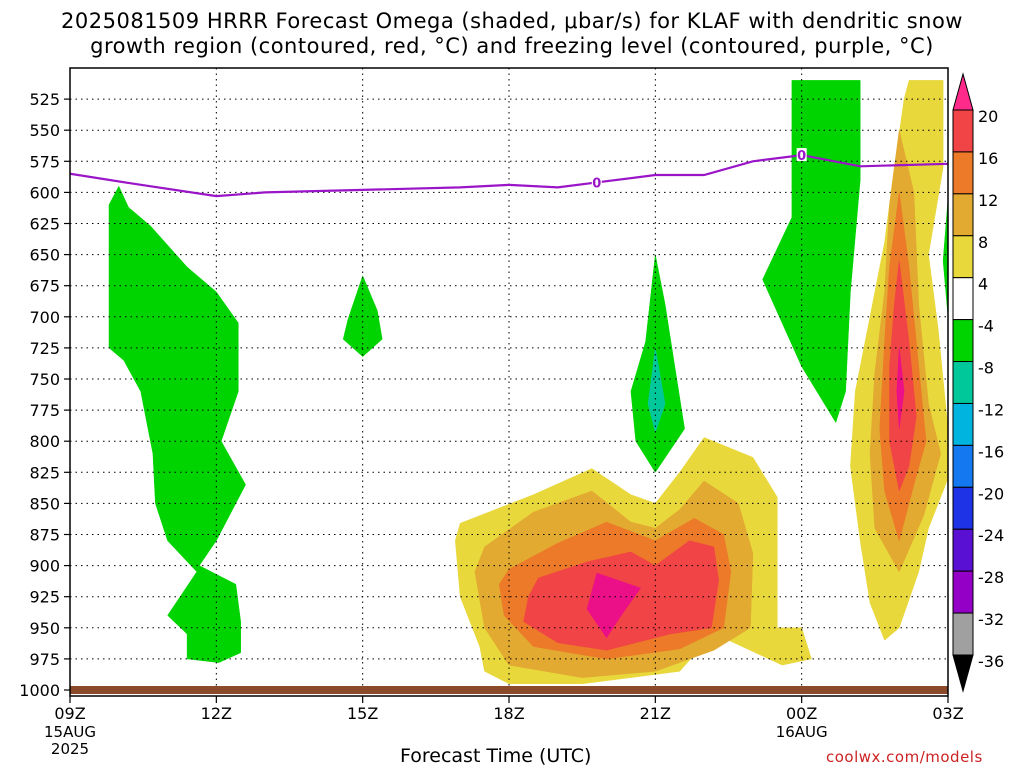  What do you see at coordinates (963, 673) in the screenshot?
I see `colorbar-bottom-arrow` at bounding box center [963, 673].